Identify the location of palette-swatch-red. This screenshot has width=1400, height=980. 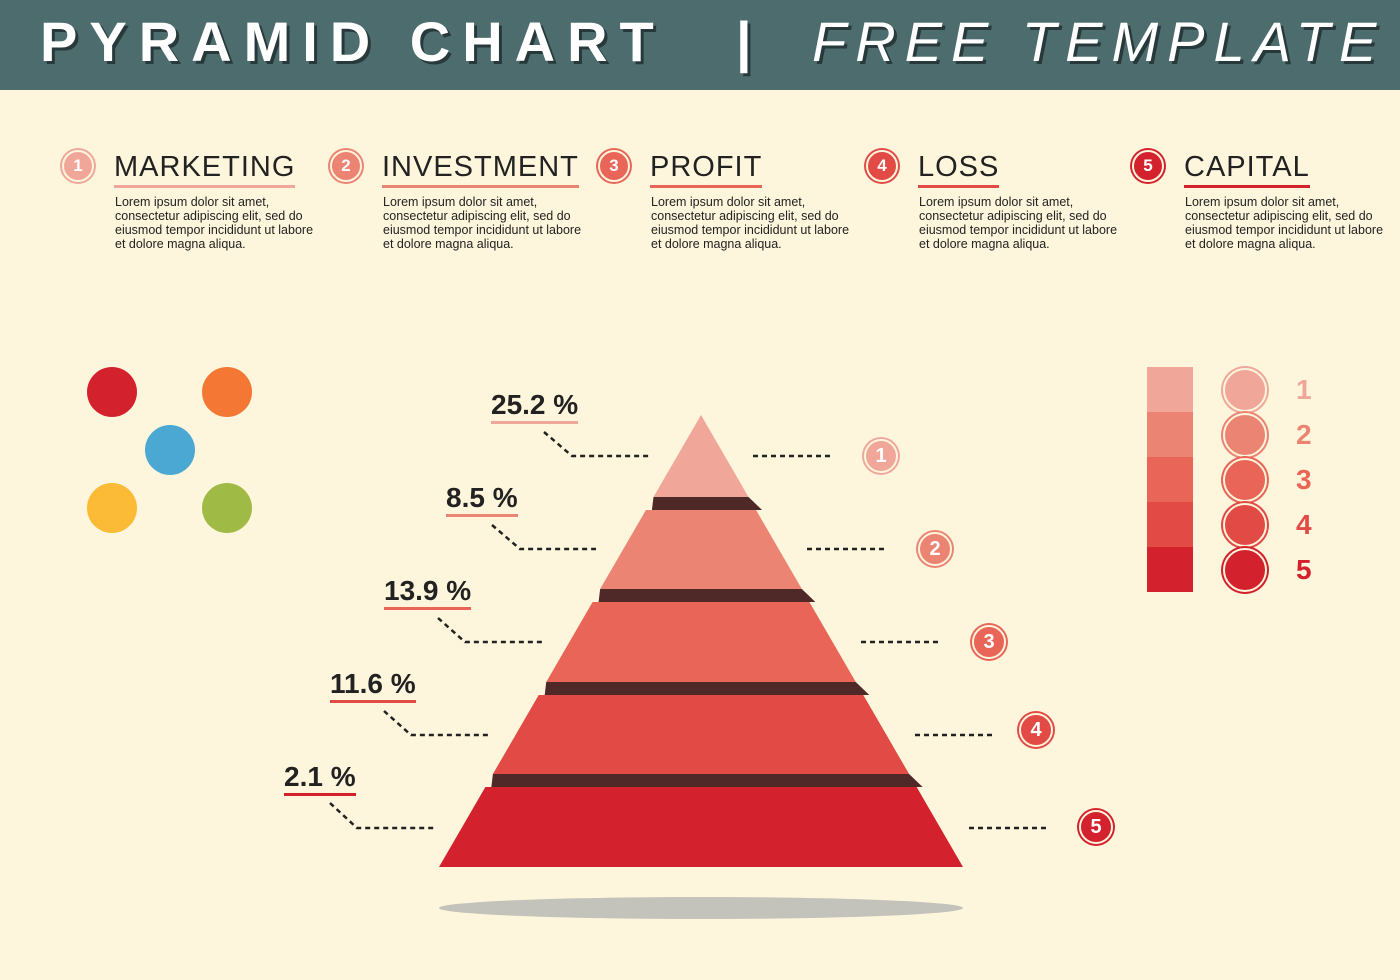
(112, 392).